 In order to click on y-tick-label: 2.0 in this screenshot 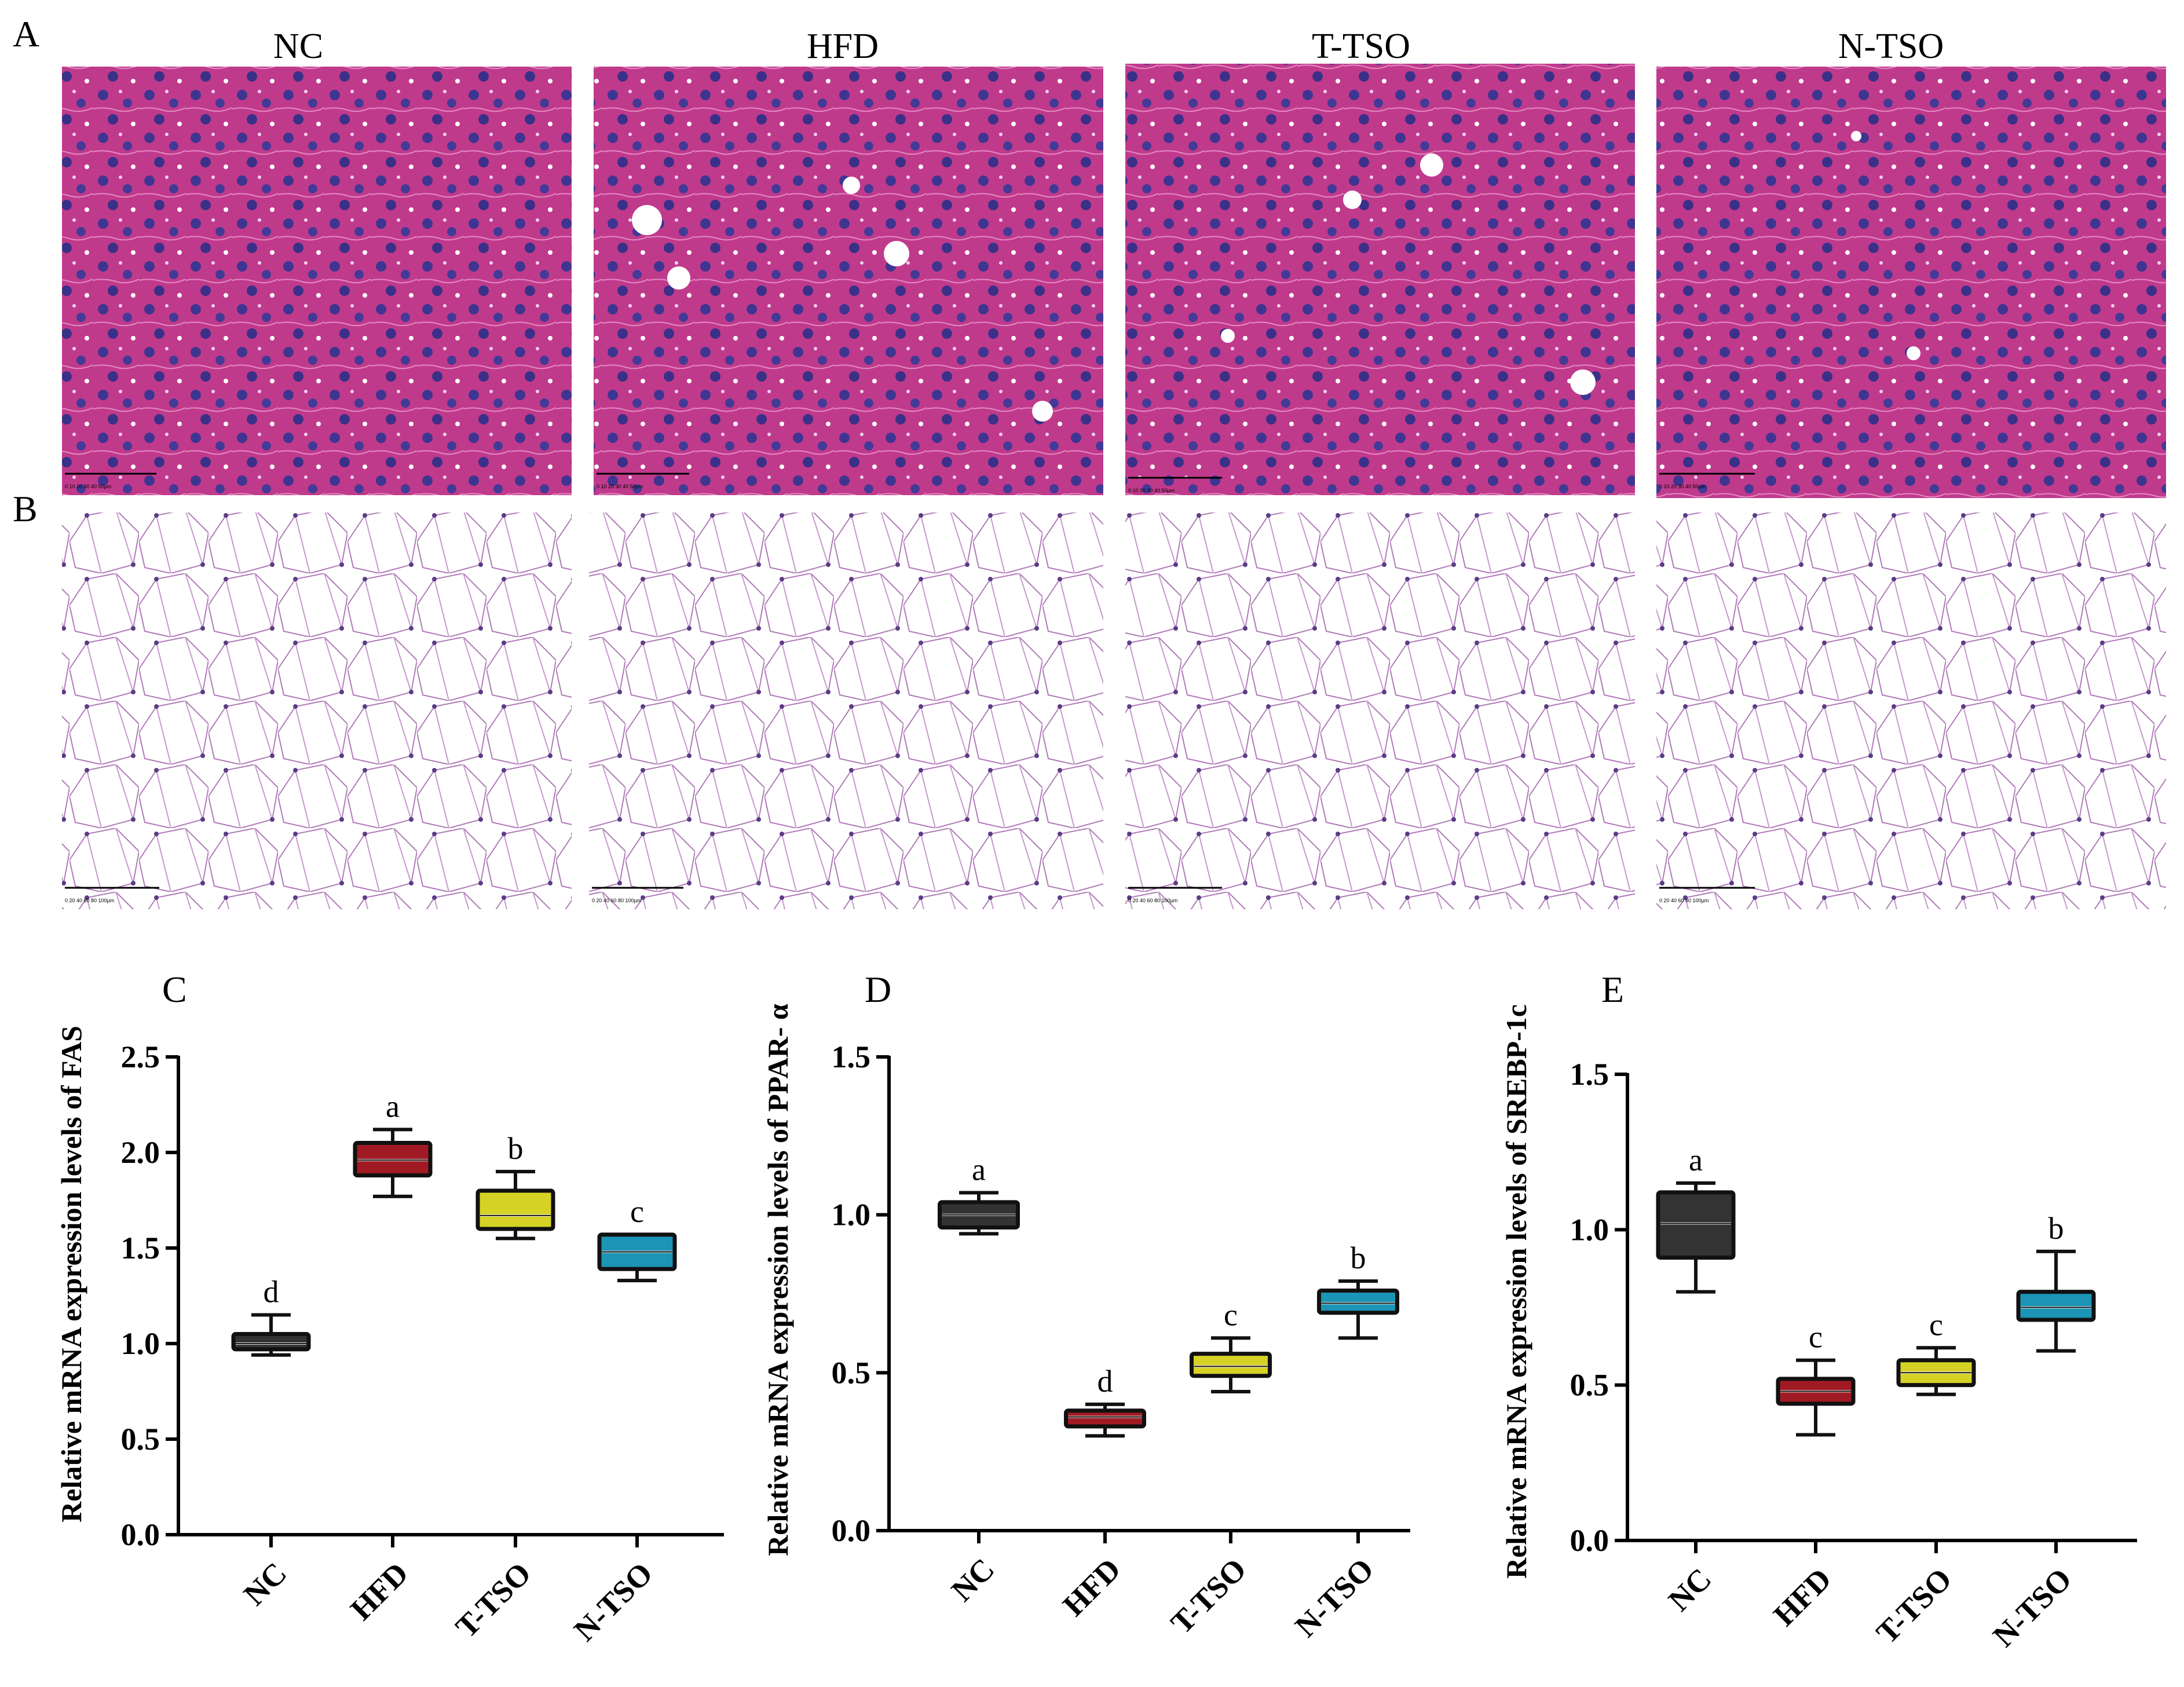, I will do `click(141, 1153)`.